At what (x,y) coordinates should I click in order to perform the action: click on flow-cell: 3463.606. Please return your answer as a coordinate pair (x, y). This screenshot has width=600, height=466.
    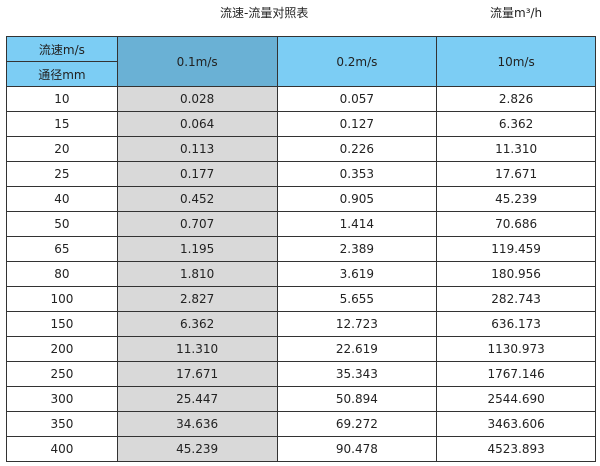
    Looking at the image, I should click on (516, 424).